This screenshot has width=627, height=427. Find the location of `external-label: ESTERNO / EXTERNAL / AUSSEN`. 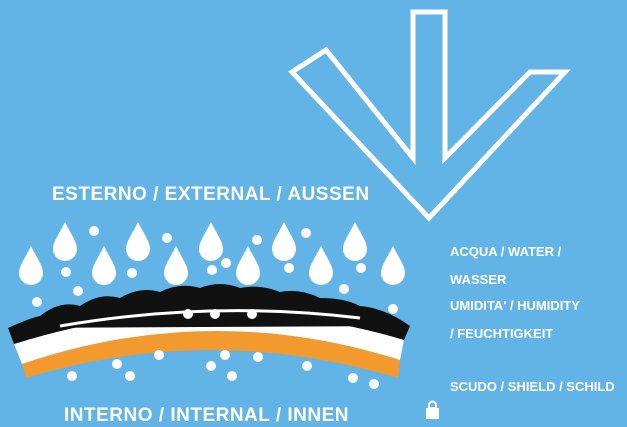

external-label: ESTERNO / EXTERNAL / AUSSEN is located at coordinates (211, 194).